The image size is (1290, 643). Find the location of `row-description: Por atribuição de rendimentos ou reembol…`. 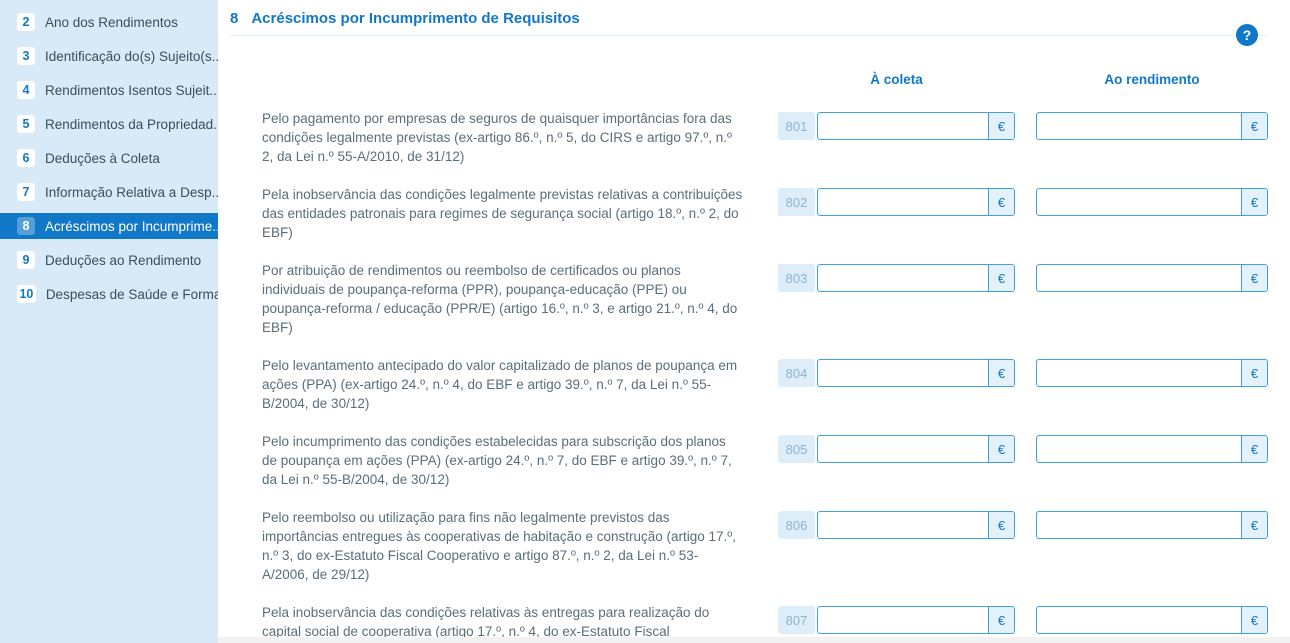

row-description: Por atribuição de rendimentos ou reembol… is located at coordinates (500, 299).